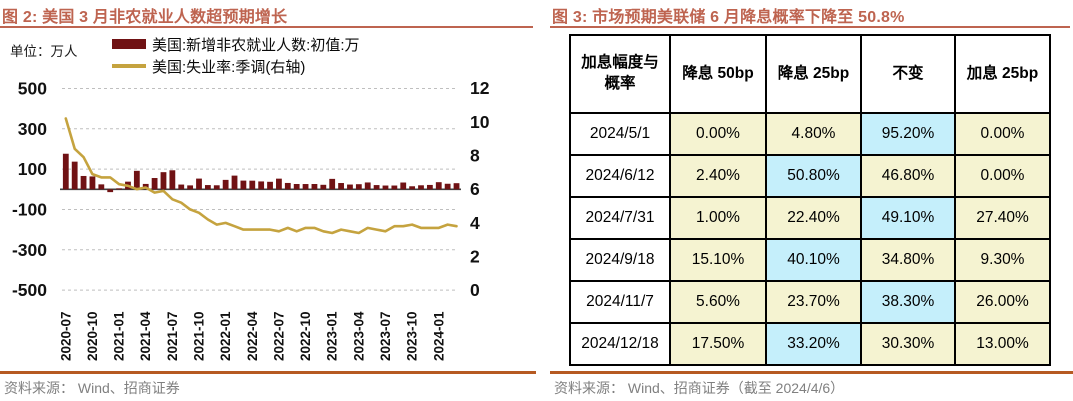  Describe the element at coordinates (92, 336) in the screenshot. I see `x-axis-tick: 2020-10` at that location.